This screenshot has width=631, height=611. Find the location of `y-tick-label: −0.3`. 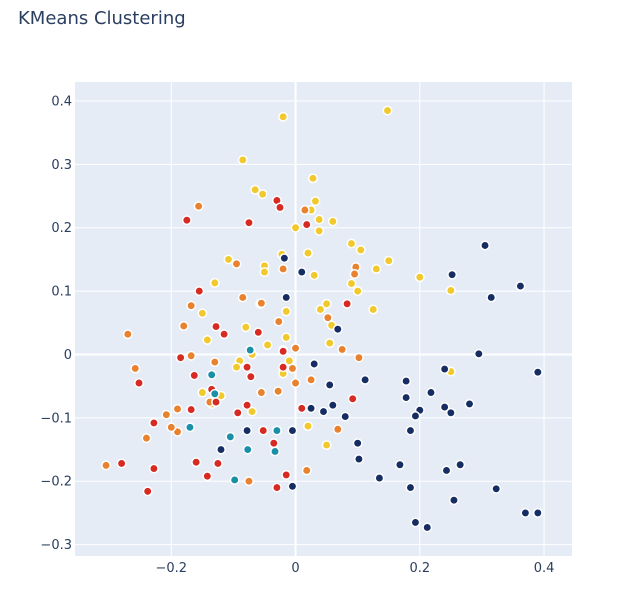

y-tick-label: −0.3 is located at coordinates (56, 545).